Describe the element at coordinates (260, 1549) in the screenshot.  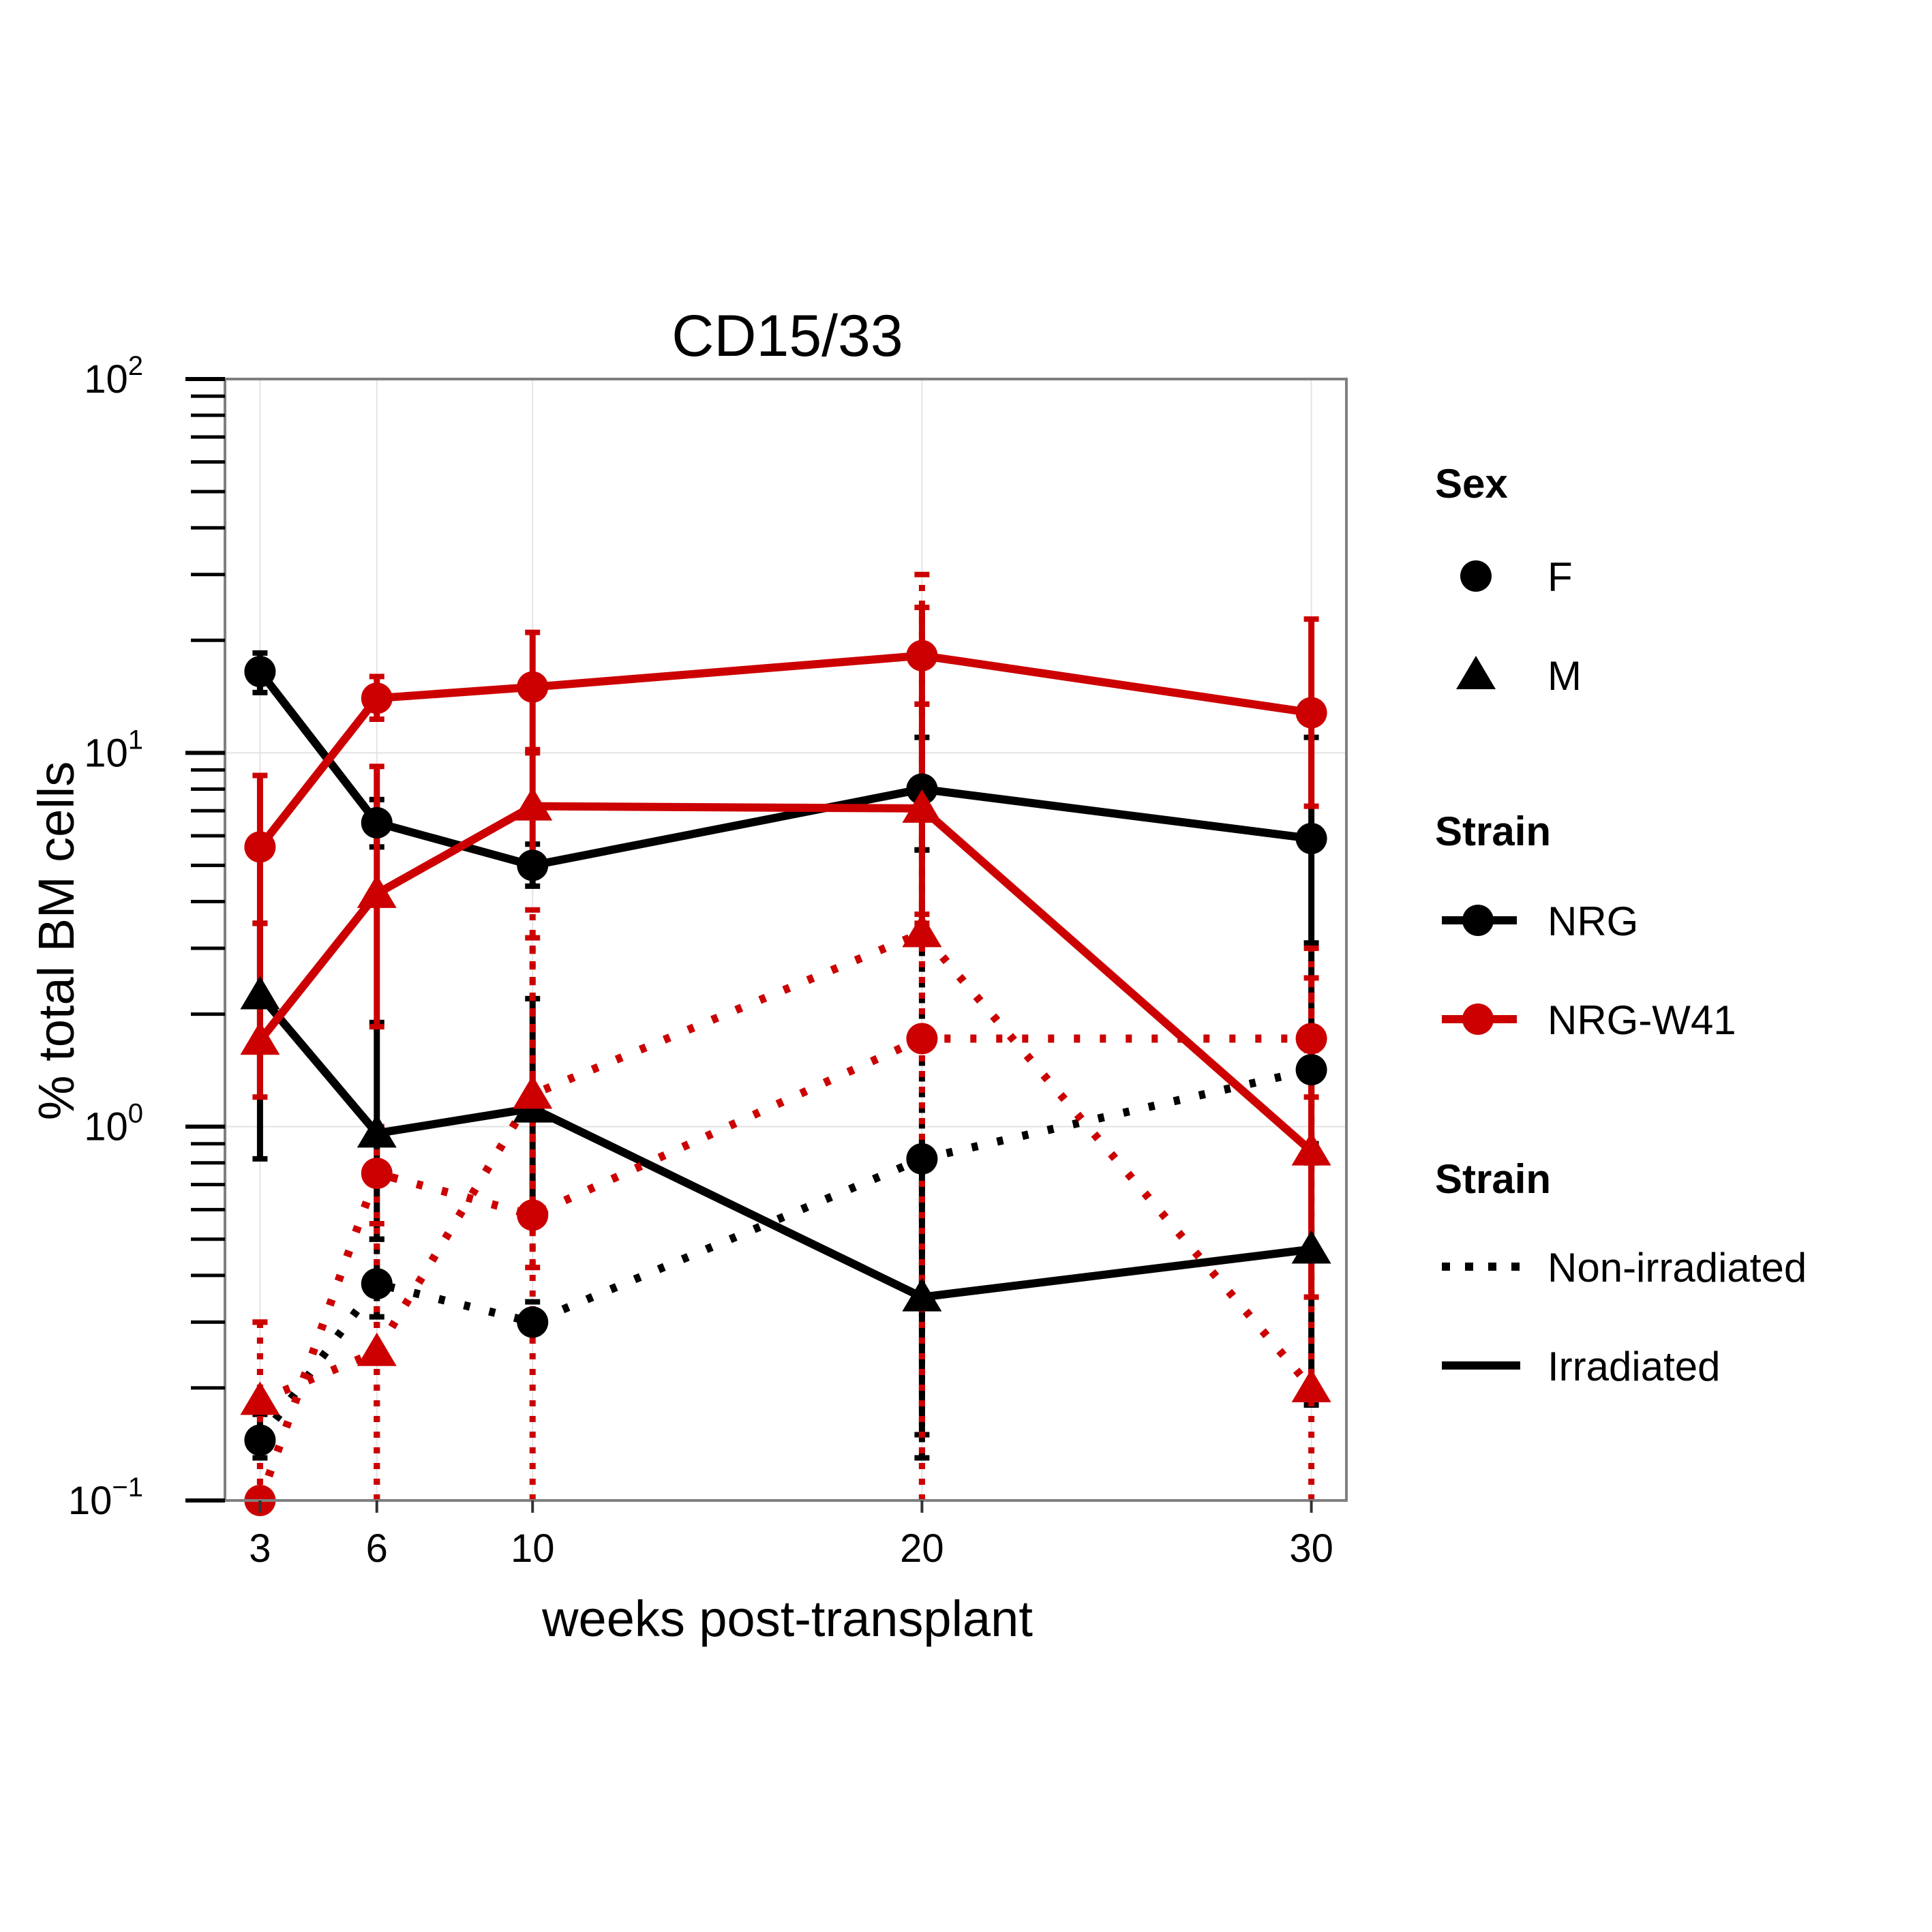
I see `x-tick-label: 3` at that location.